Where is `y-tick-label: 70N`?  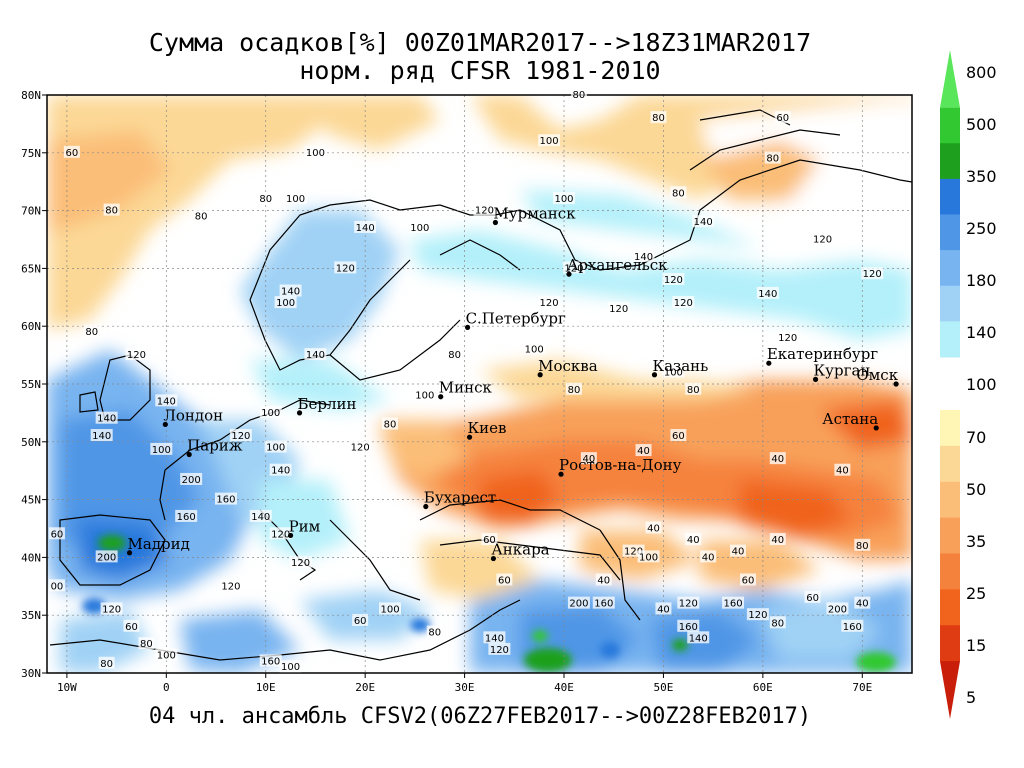 y-tick-label: 70N is located at coordinates (31, 211).